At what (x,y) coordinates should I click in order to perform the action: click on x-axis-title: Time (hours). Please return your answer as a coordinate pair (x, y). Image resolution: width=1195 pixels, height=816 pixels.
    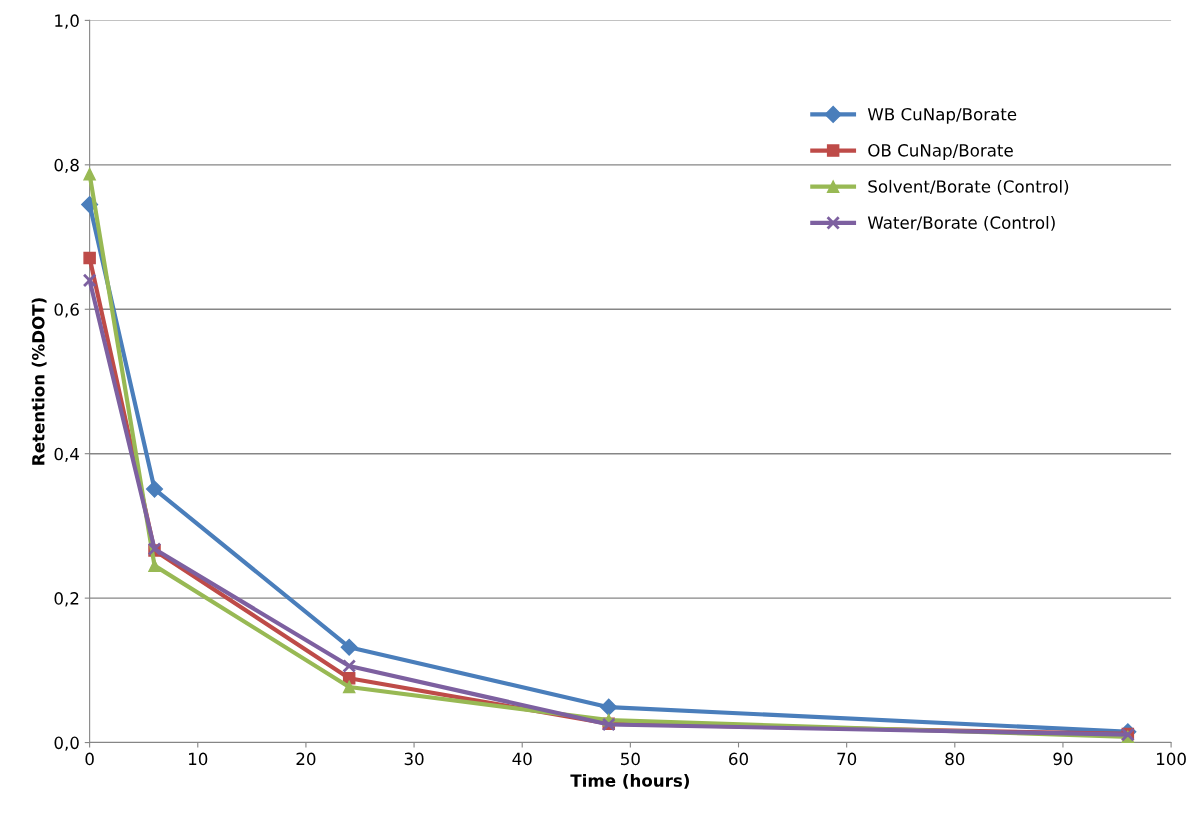
    Looking at the image, I should click on (629, 781).